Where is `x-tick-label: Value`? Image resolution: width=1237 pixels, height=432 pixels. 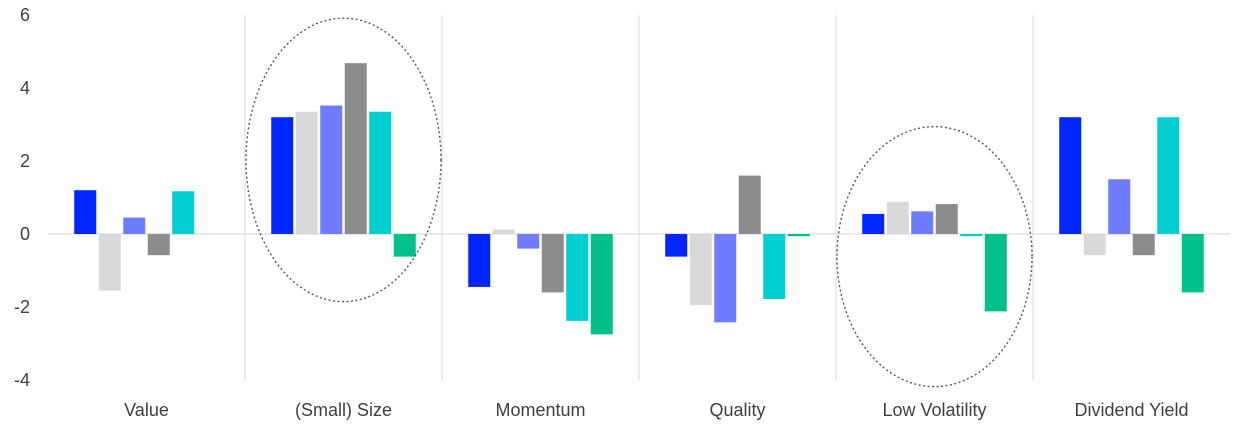
x-tick-label: Value is located at coordinates (146, 410).